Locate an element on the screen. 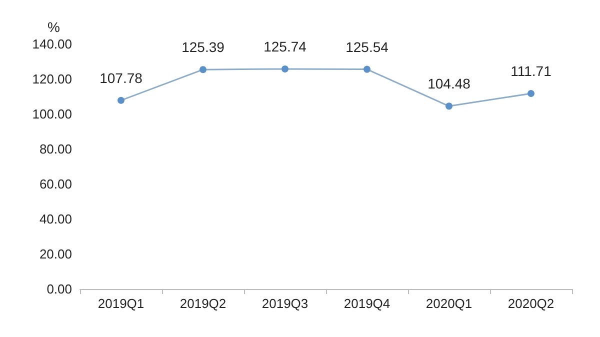  data-label: 104.48 is located at coordinates (449, 84).